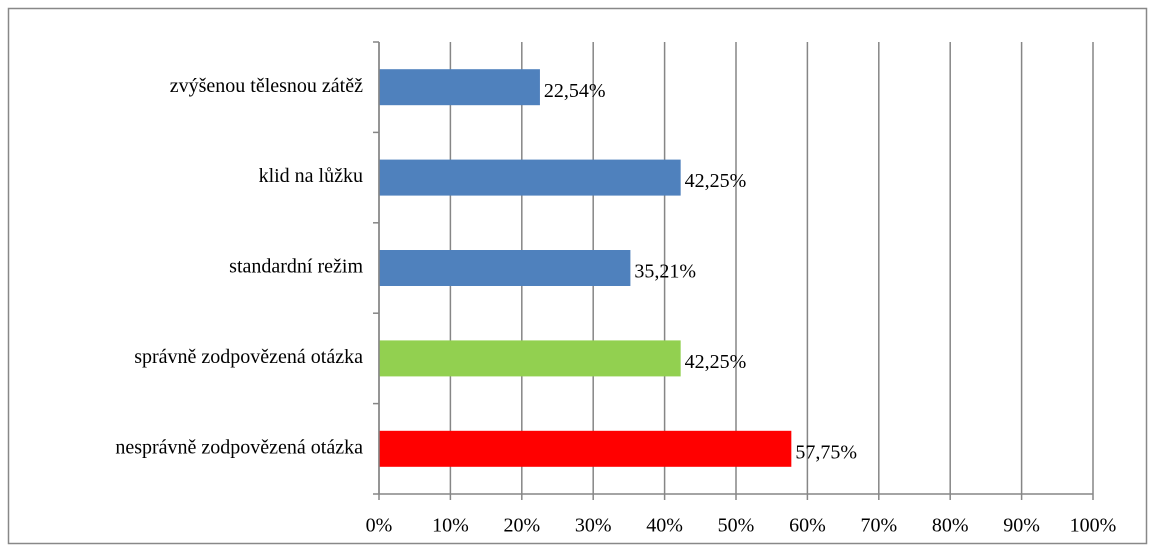 The image size is (1155, 552). Describe the element at coordinates (664, 526) in the screenshot. I see `x-tick-label: 40%` at that location.